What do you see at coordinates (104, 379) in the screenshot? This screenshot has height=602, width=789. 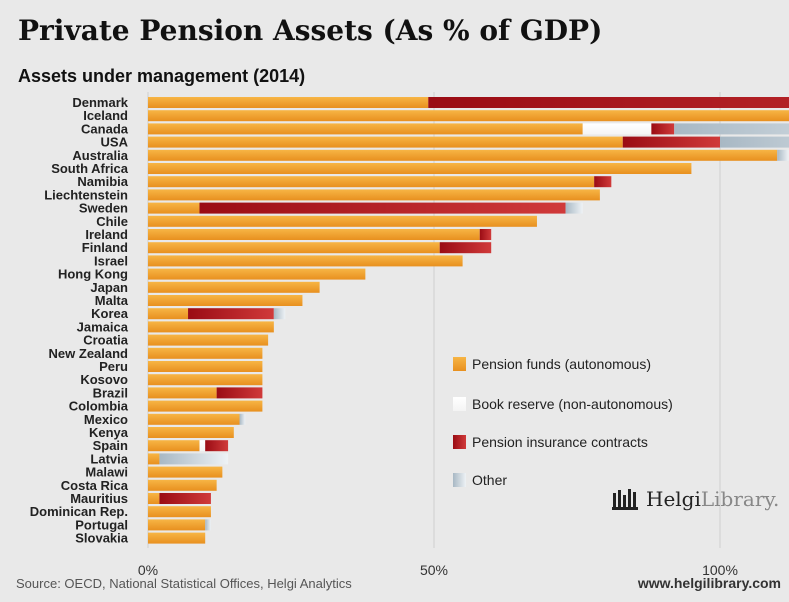 I see `category-label: Kosovo` at bounding box center [104, 379].